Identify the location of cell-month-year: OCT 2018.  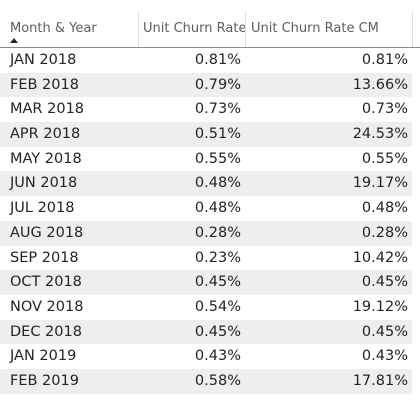
(46, 282).